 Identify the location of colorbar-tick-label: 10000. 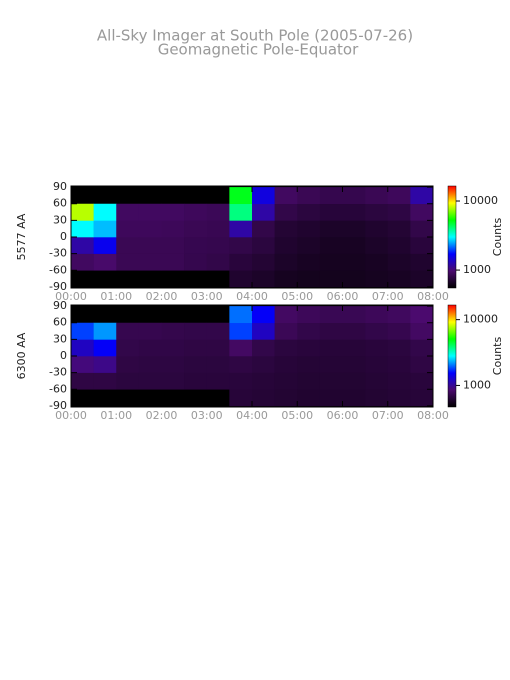
(480, 200).